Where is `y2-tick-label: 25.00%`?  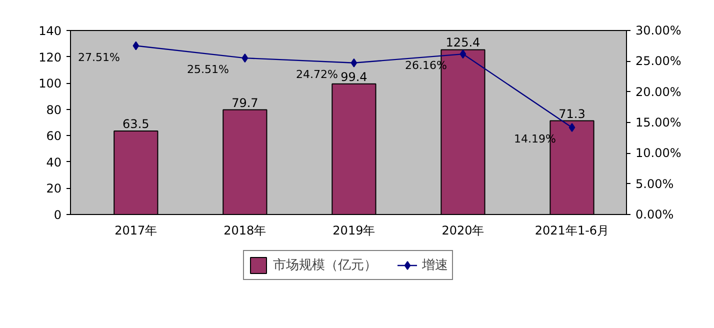
y2-tick-label: 25.00% is located at coordinates (659, 61).